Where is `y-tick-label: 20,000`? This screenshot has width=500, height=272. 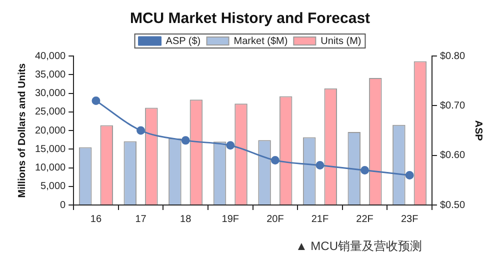 y-tick-label: 20,000 is located at coordinates (50, 130).